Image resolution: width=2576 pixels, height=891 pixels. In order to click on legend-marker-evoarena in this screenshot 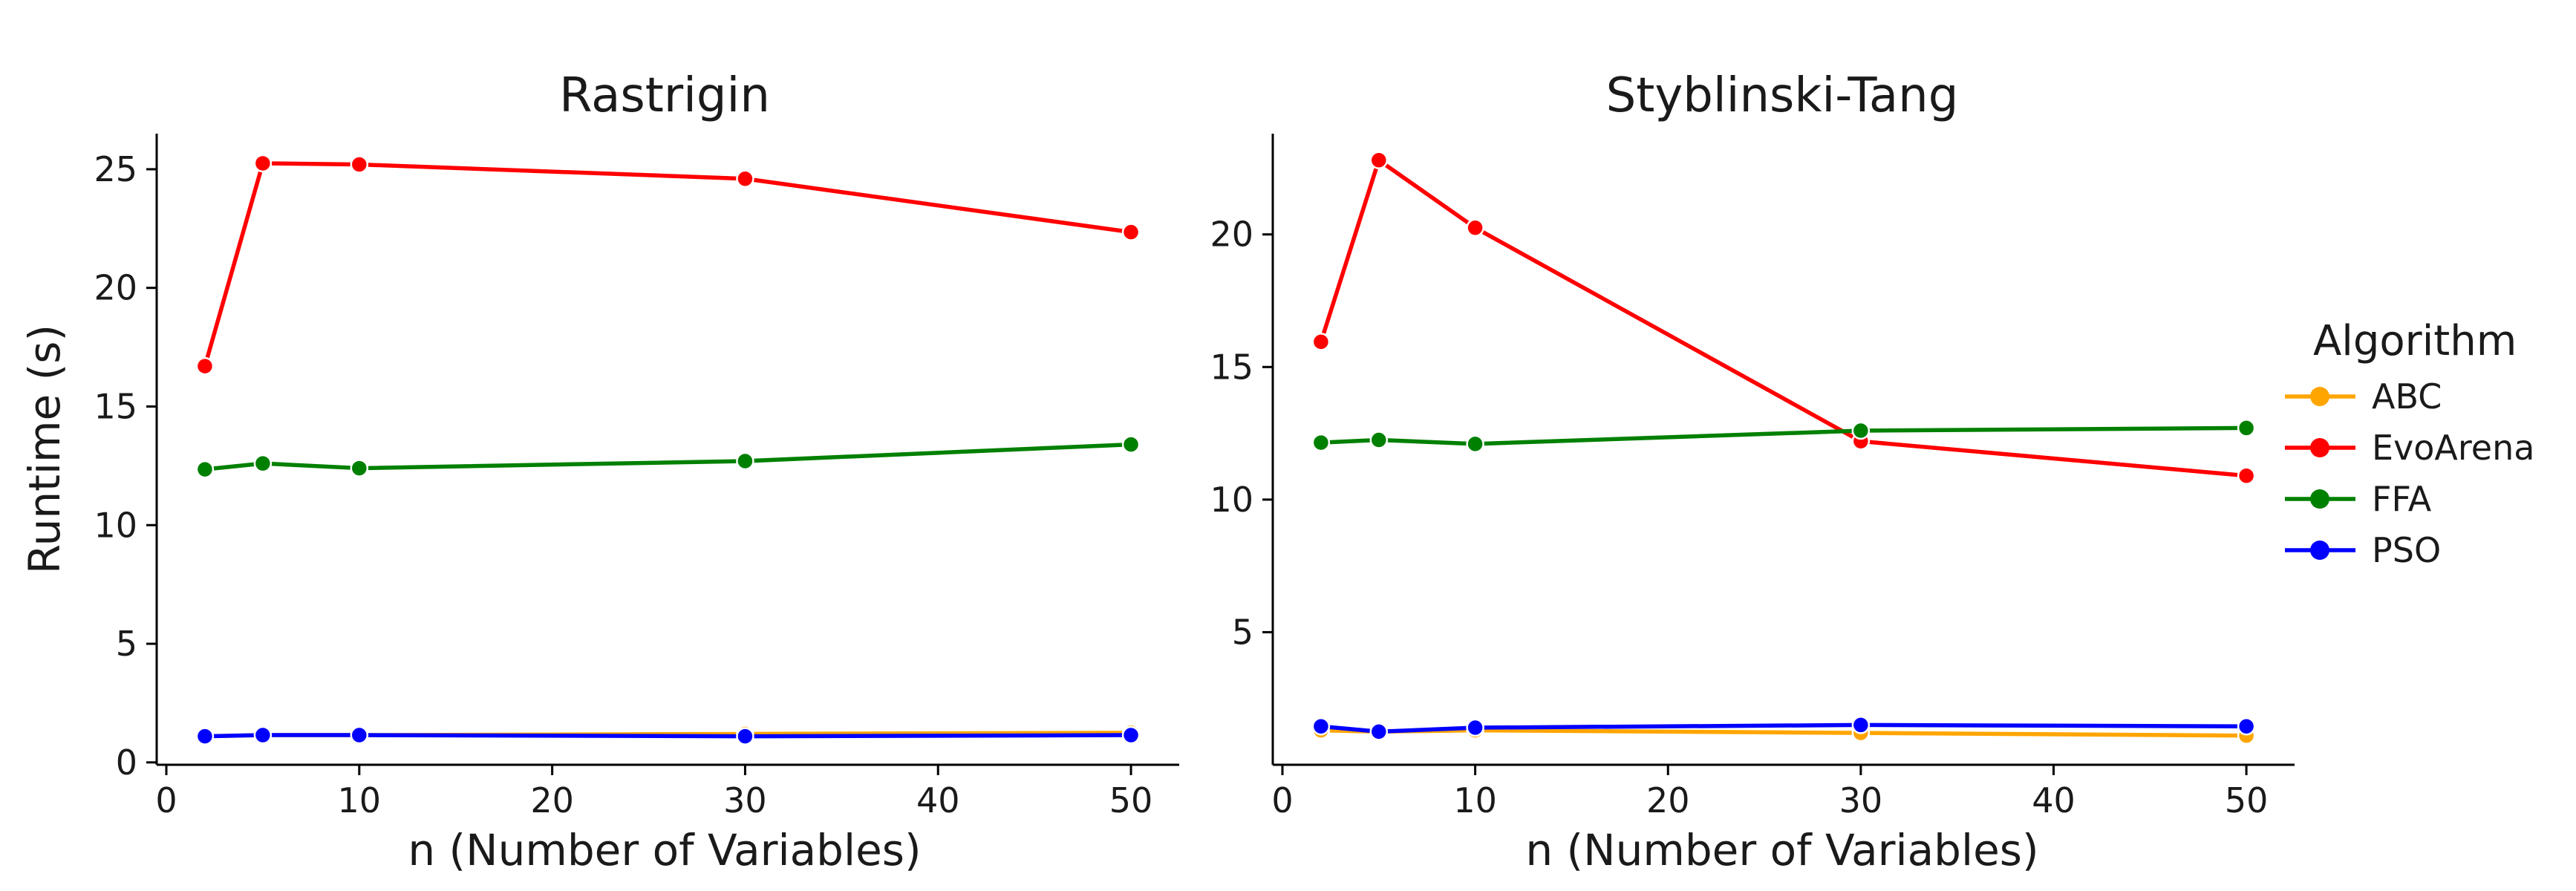, I will do `click(2319, 448)`.